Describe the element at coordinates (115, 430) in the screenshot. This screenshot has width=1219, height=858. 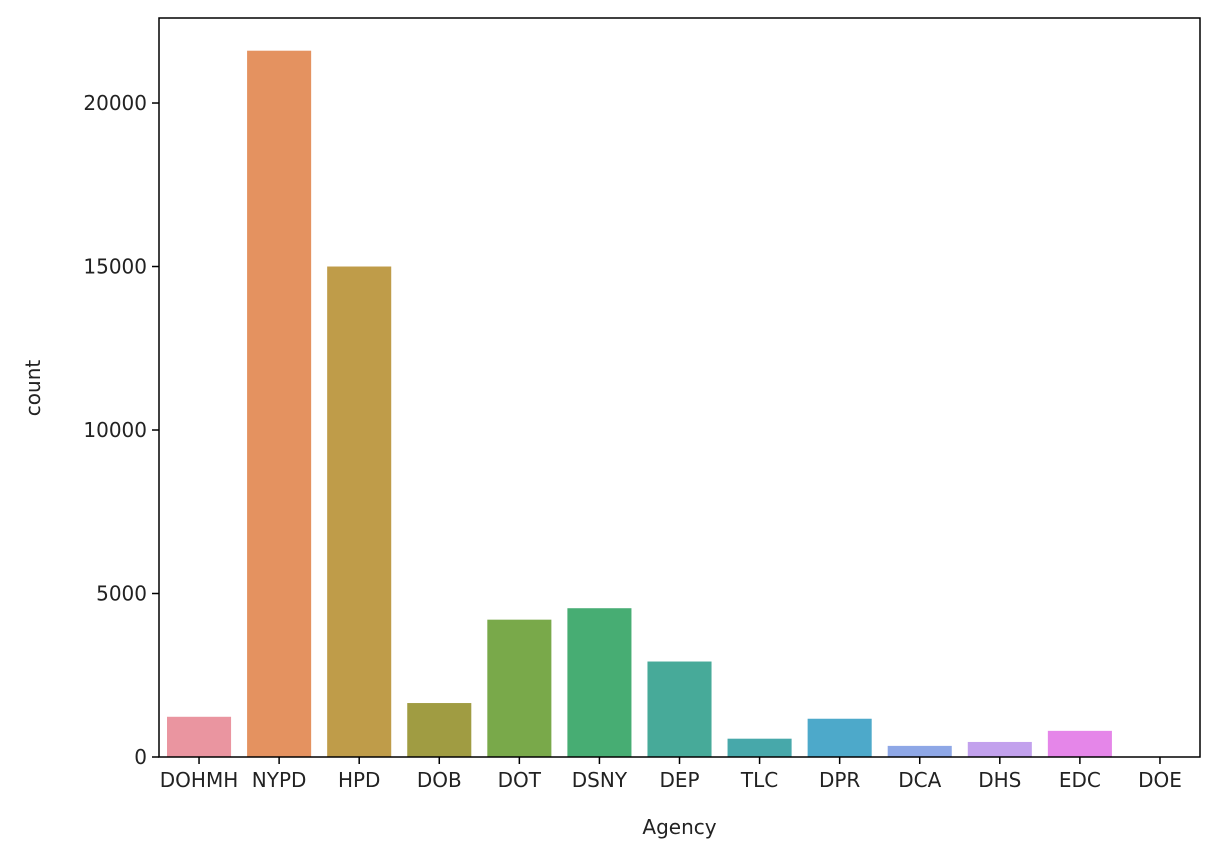
I see `y-tick-label: 10000` at that location.